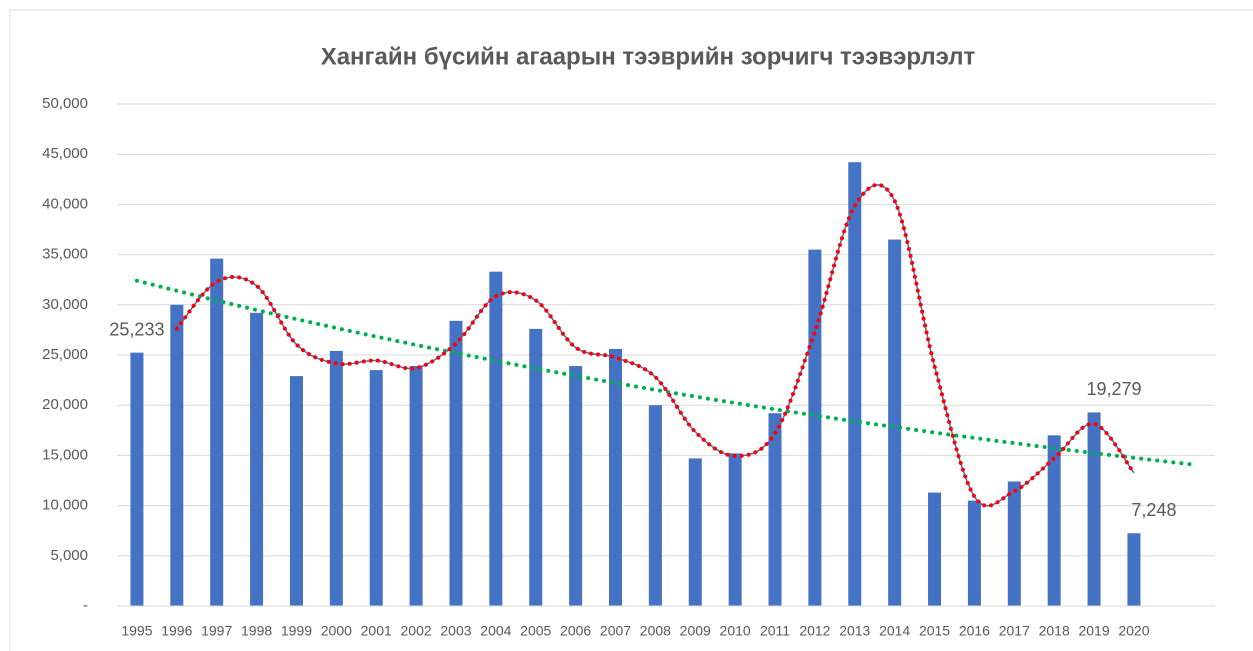 The image size is (1253, 651). What do you see at coordinates (65, 404) in the screenshot?
I see `y-tick-label: 20,000` at bounding box center [65, 404].